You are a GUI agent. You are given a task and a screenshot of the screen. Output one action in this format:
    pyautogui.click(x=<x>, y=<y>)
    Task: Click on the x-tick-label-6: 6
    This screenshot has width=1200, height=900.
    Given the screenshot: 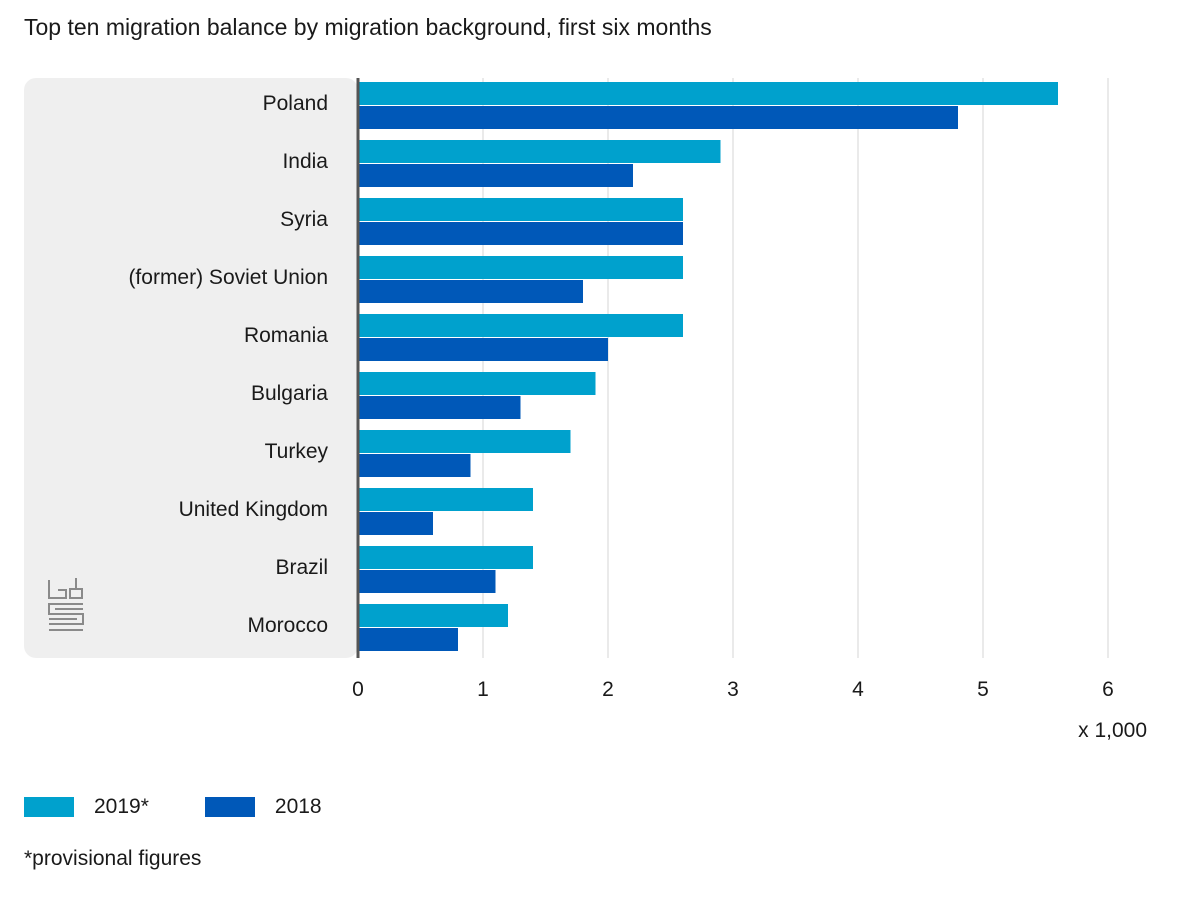 What is the action you would take?
    pyautogui.click(x=1108, y=689)
    